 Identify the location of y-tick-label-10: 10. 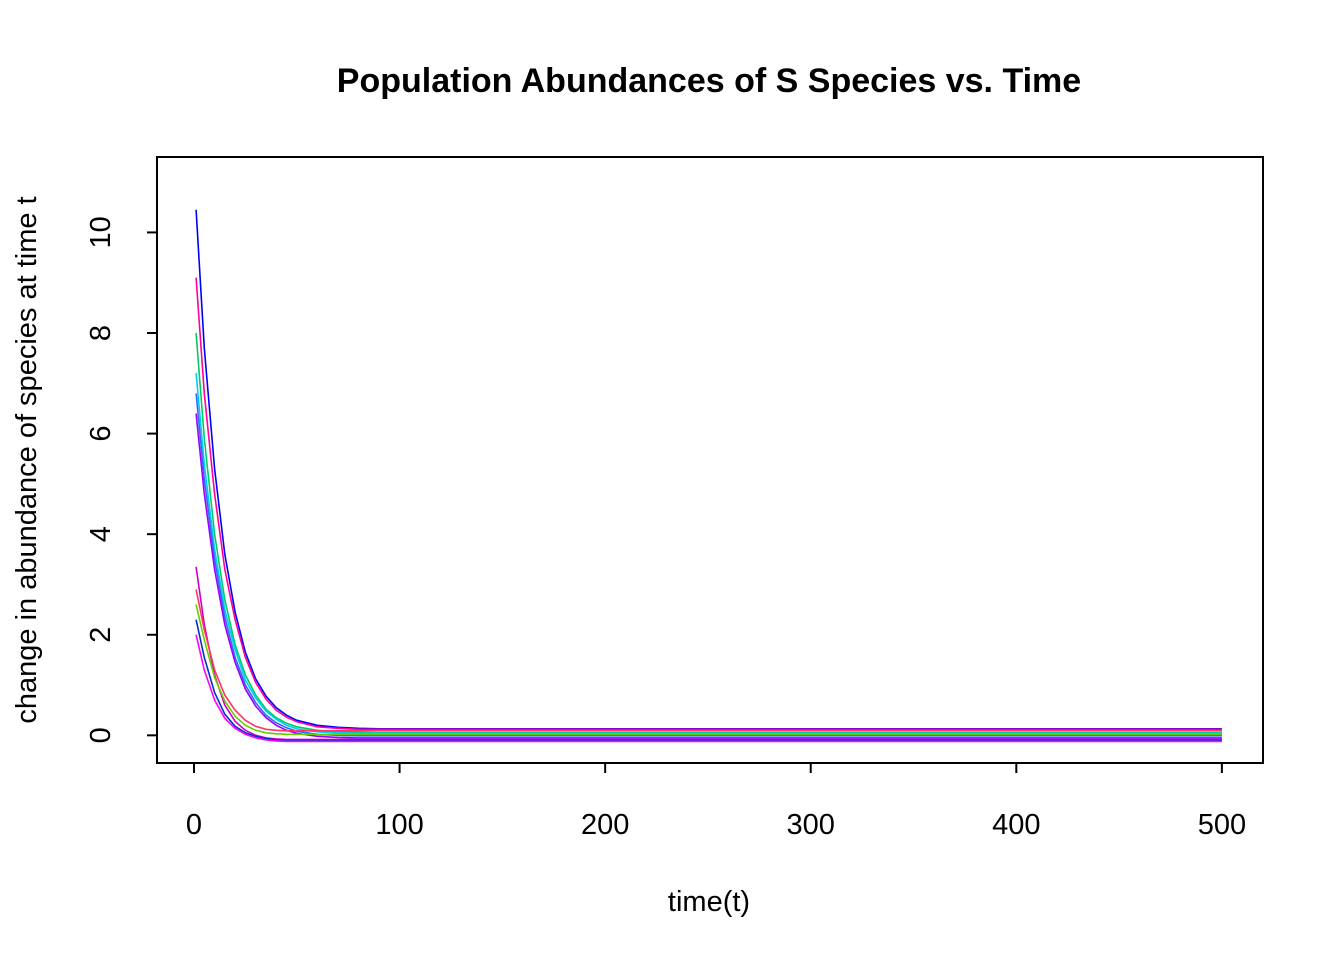
(101, 232).